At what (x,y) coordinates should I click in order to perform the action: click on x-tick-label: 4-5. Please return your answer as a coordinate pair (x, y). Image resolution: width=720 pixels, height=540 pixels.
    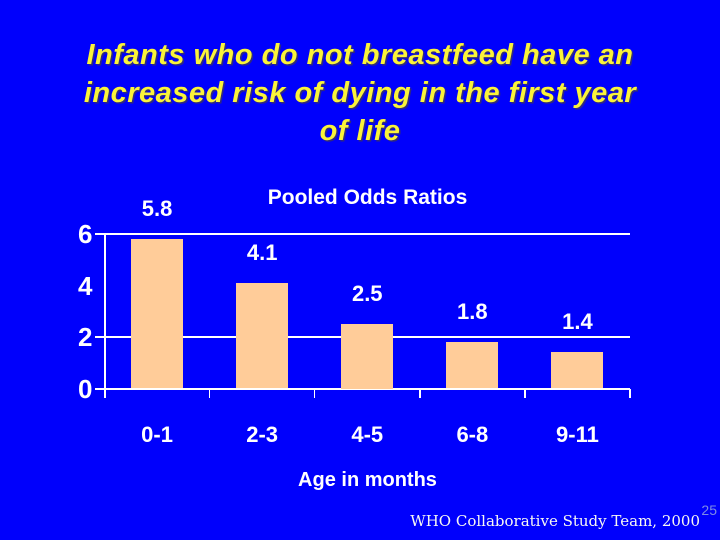
    Looking at the image, I should click on (367, 434).